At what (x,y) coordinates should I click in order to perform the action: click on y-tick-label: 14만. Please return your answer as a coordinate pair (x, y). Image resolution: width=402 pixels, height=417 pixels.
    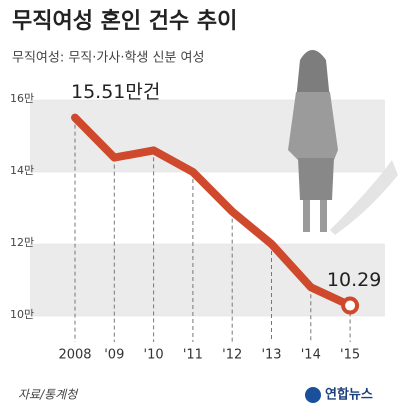
    Looking at the image, I should click on (22, 170).